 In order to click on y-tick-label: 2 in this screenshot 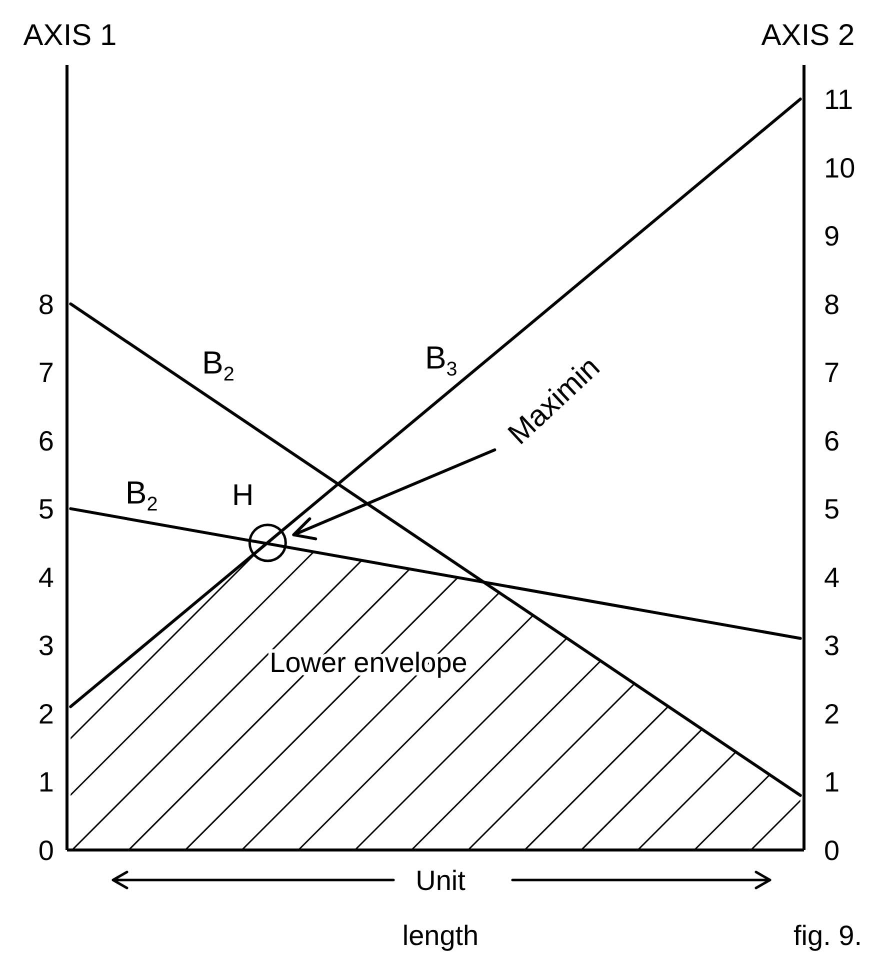, I will do `click(46, 714)`.